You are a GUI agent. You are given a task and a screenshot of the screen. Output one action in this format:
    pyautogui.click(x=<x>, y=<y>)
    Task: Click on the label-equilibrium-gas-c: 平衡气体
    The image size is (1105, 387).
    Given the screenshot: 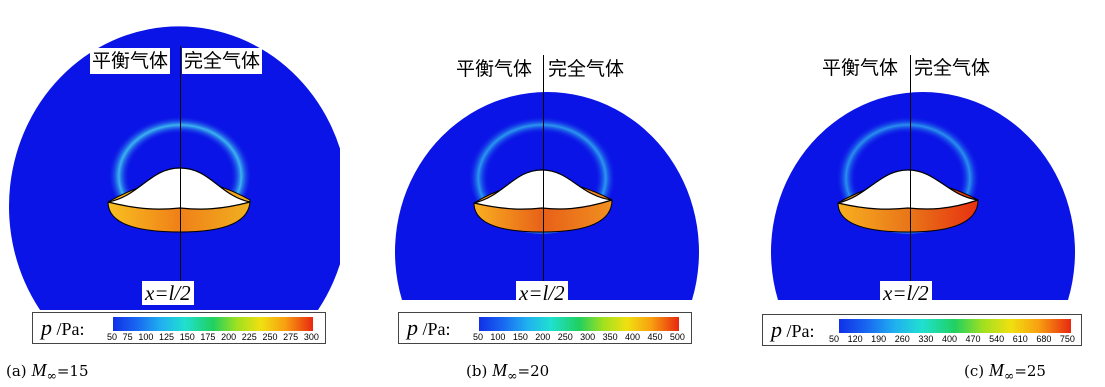 What is the action you would take?
    pyautogui.click(x=860, y=68)
    